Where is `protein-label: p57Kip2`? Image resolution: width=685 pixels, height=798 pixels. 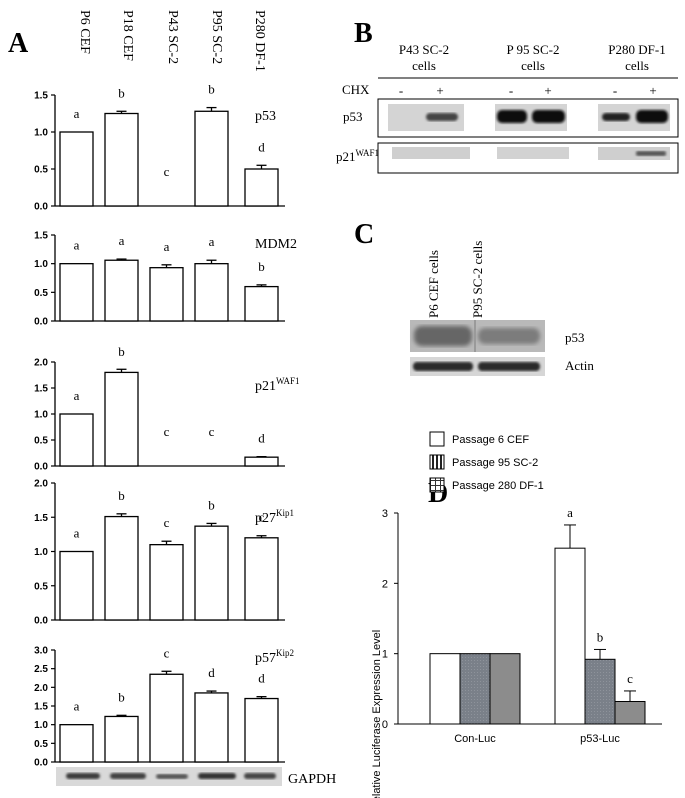
protein-label: p57Kip2 is located at coordinates (274, 657).